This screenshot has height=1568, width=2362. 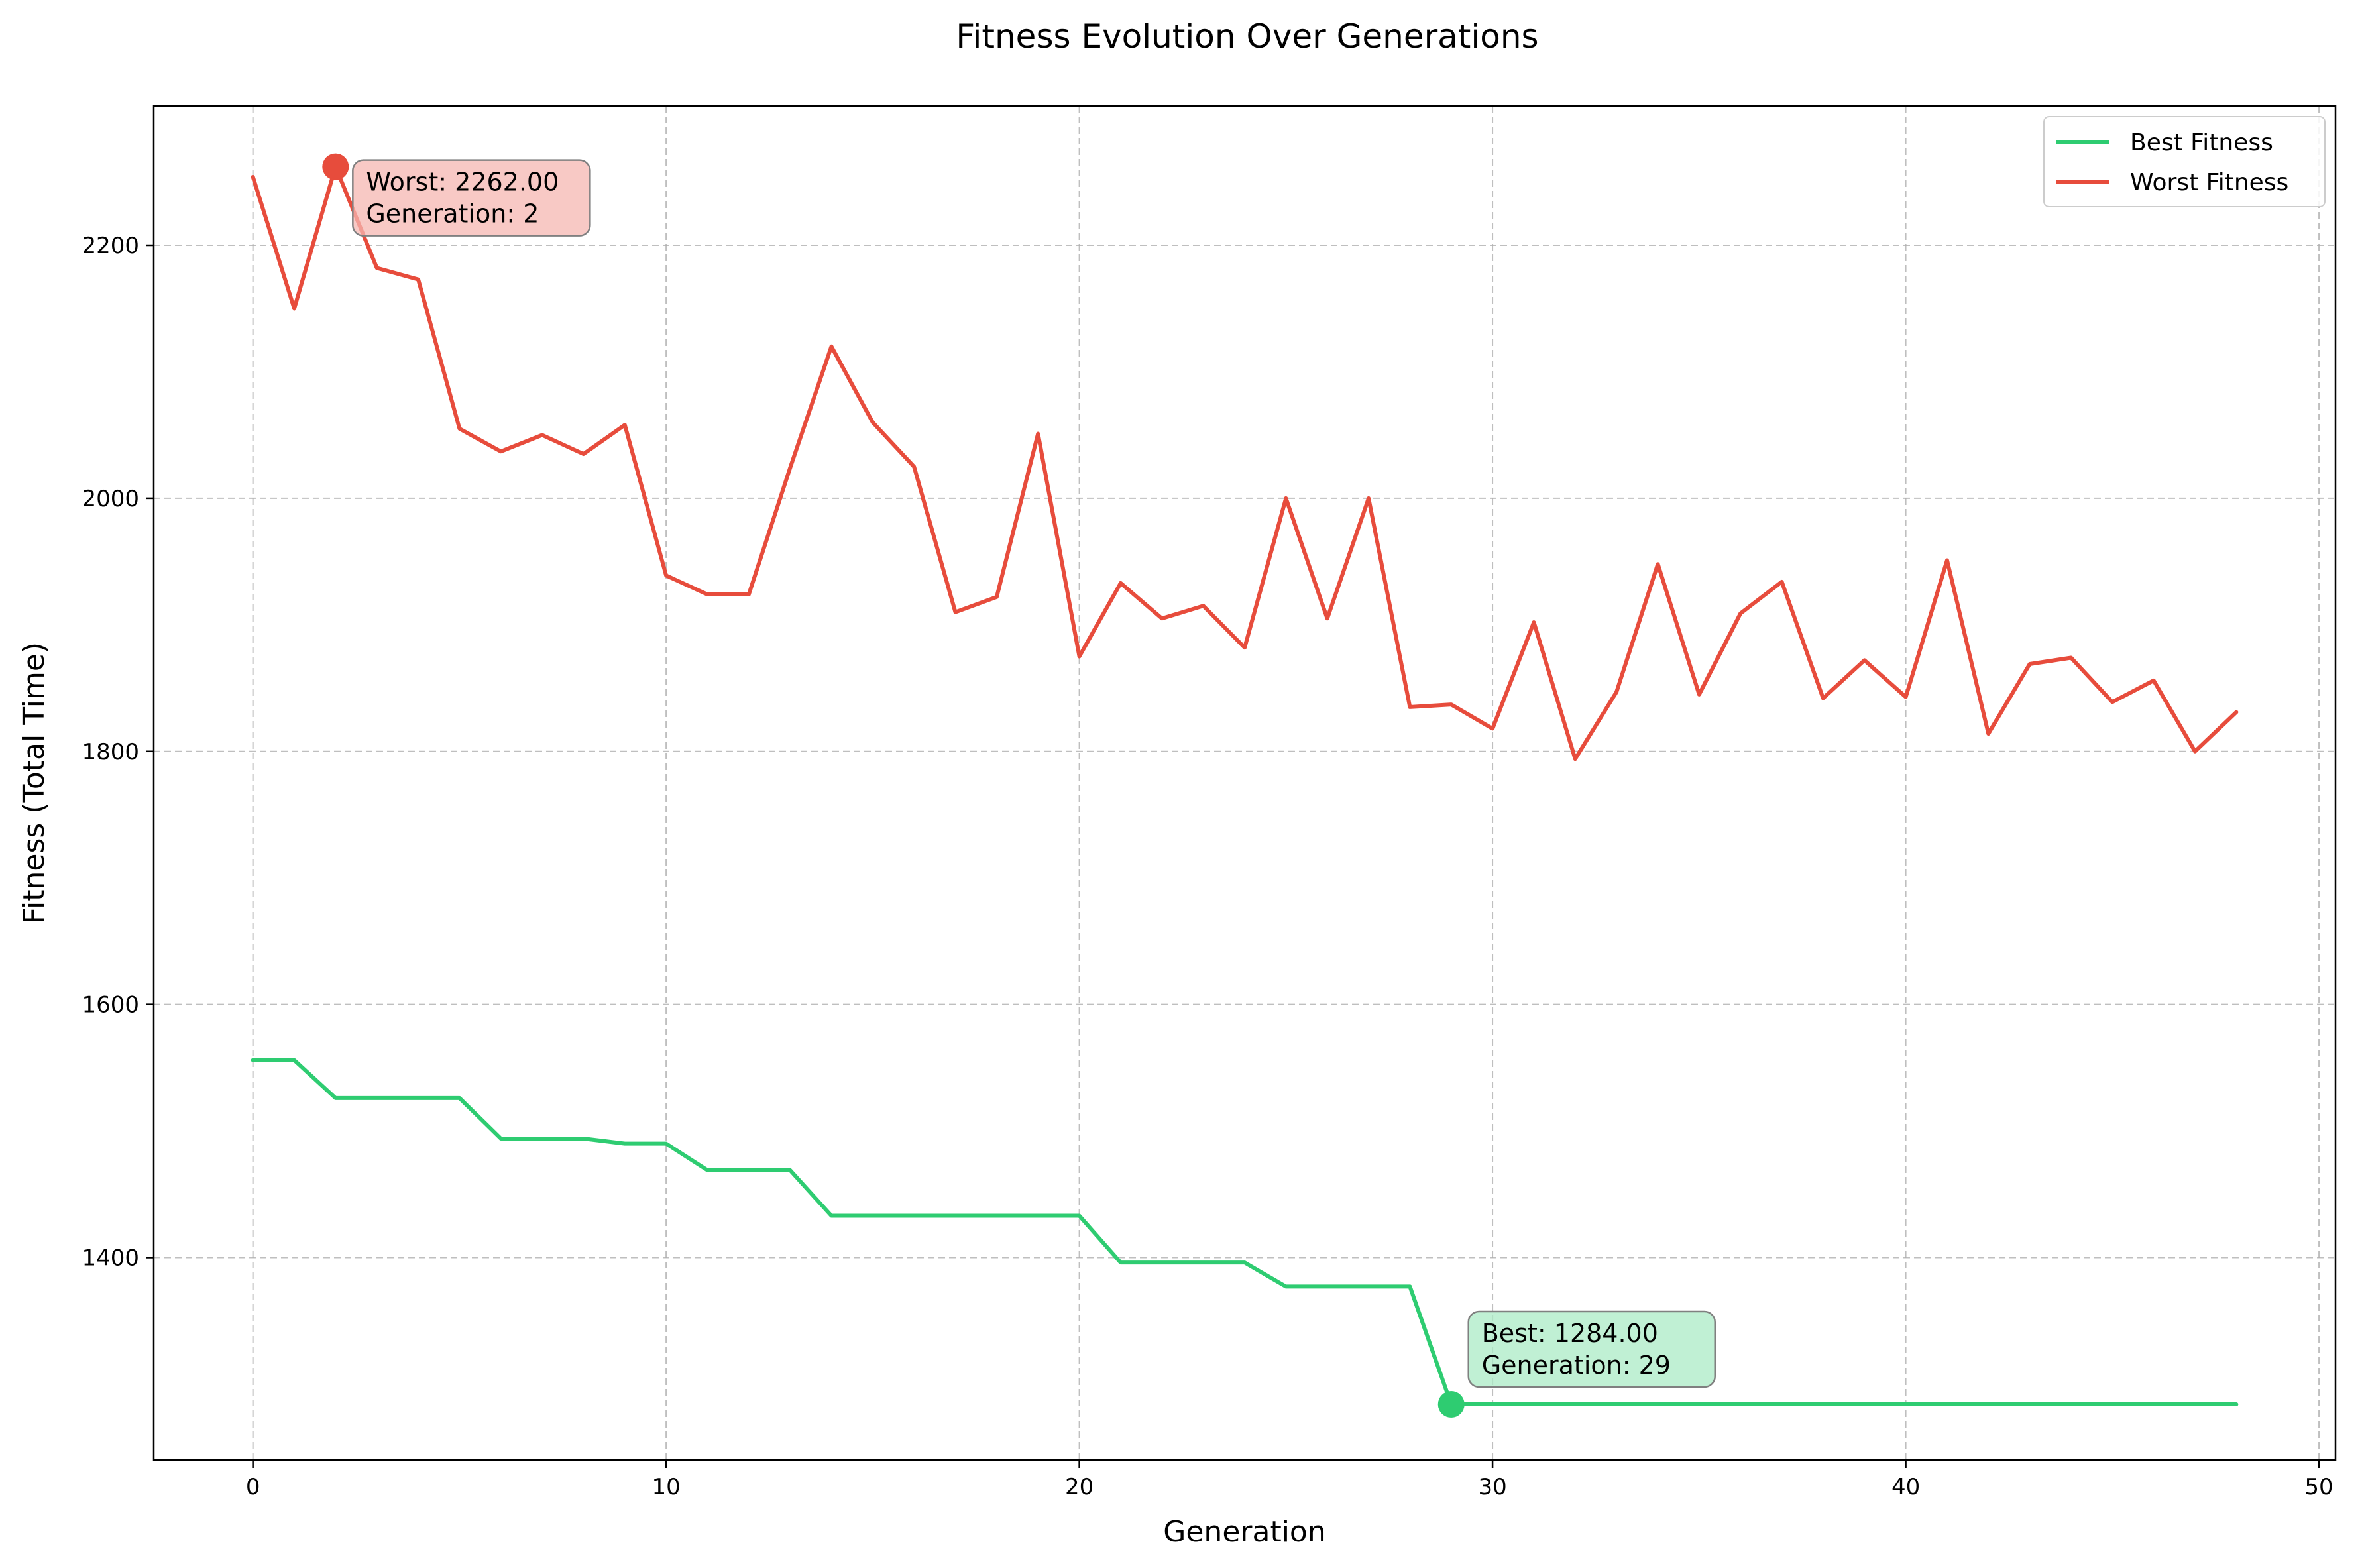 I want to click on legend-box, so click(x=2185, y=161).